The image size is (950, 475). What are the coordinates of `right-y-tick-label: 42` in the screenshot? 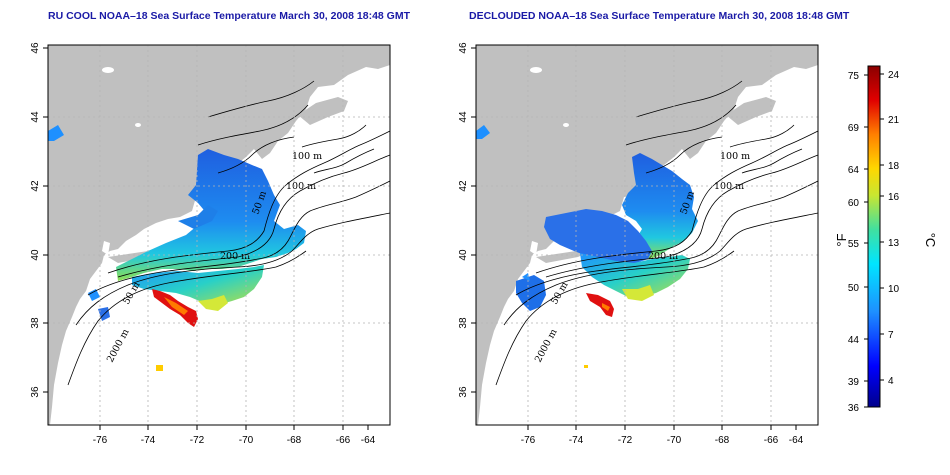 It's located at (463, 186).